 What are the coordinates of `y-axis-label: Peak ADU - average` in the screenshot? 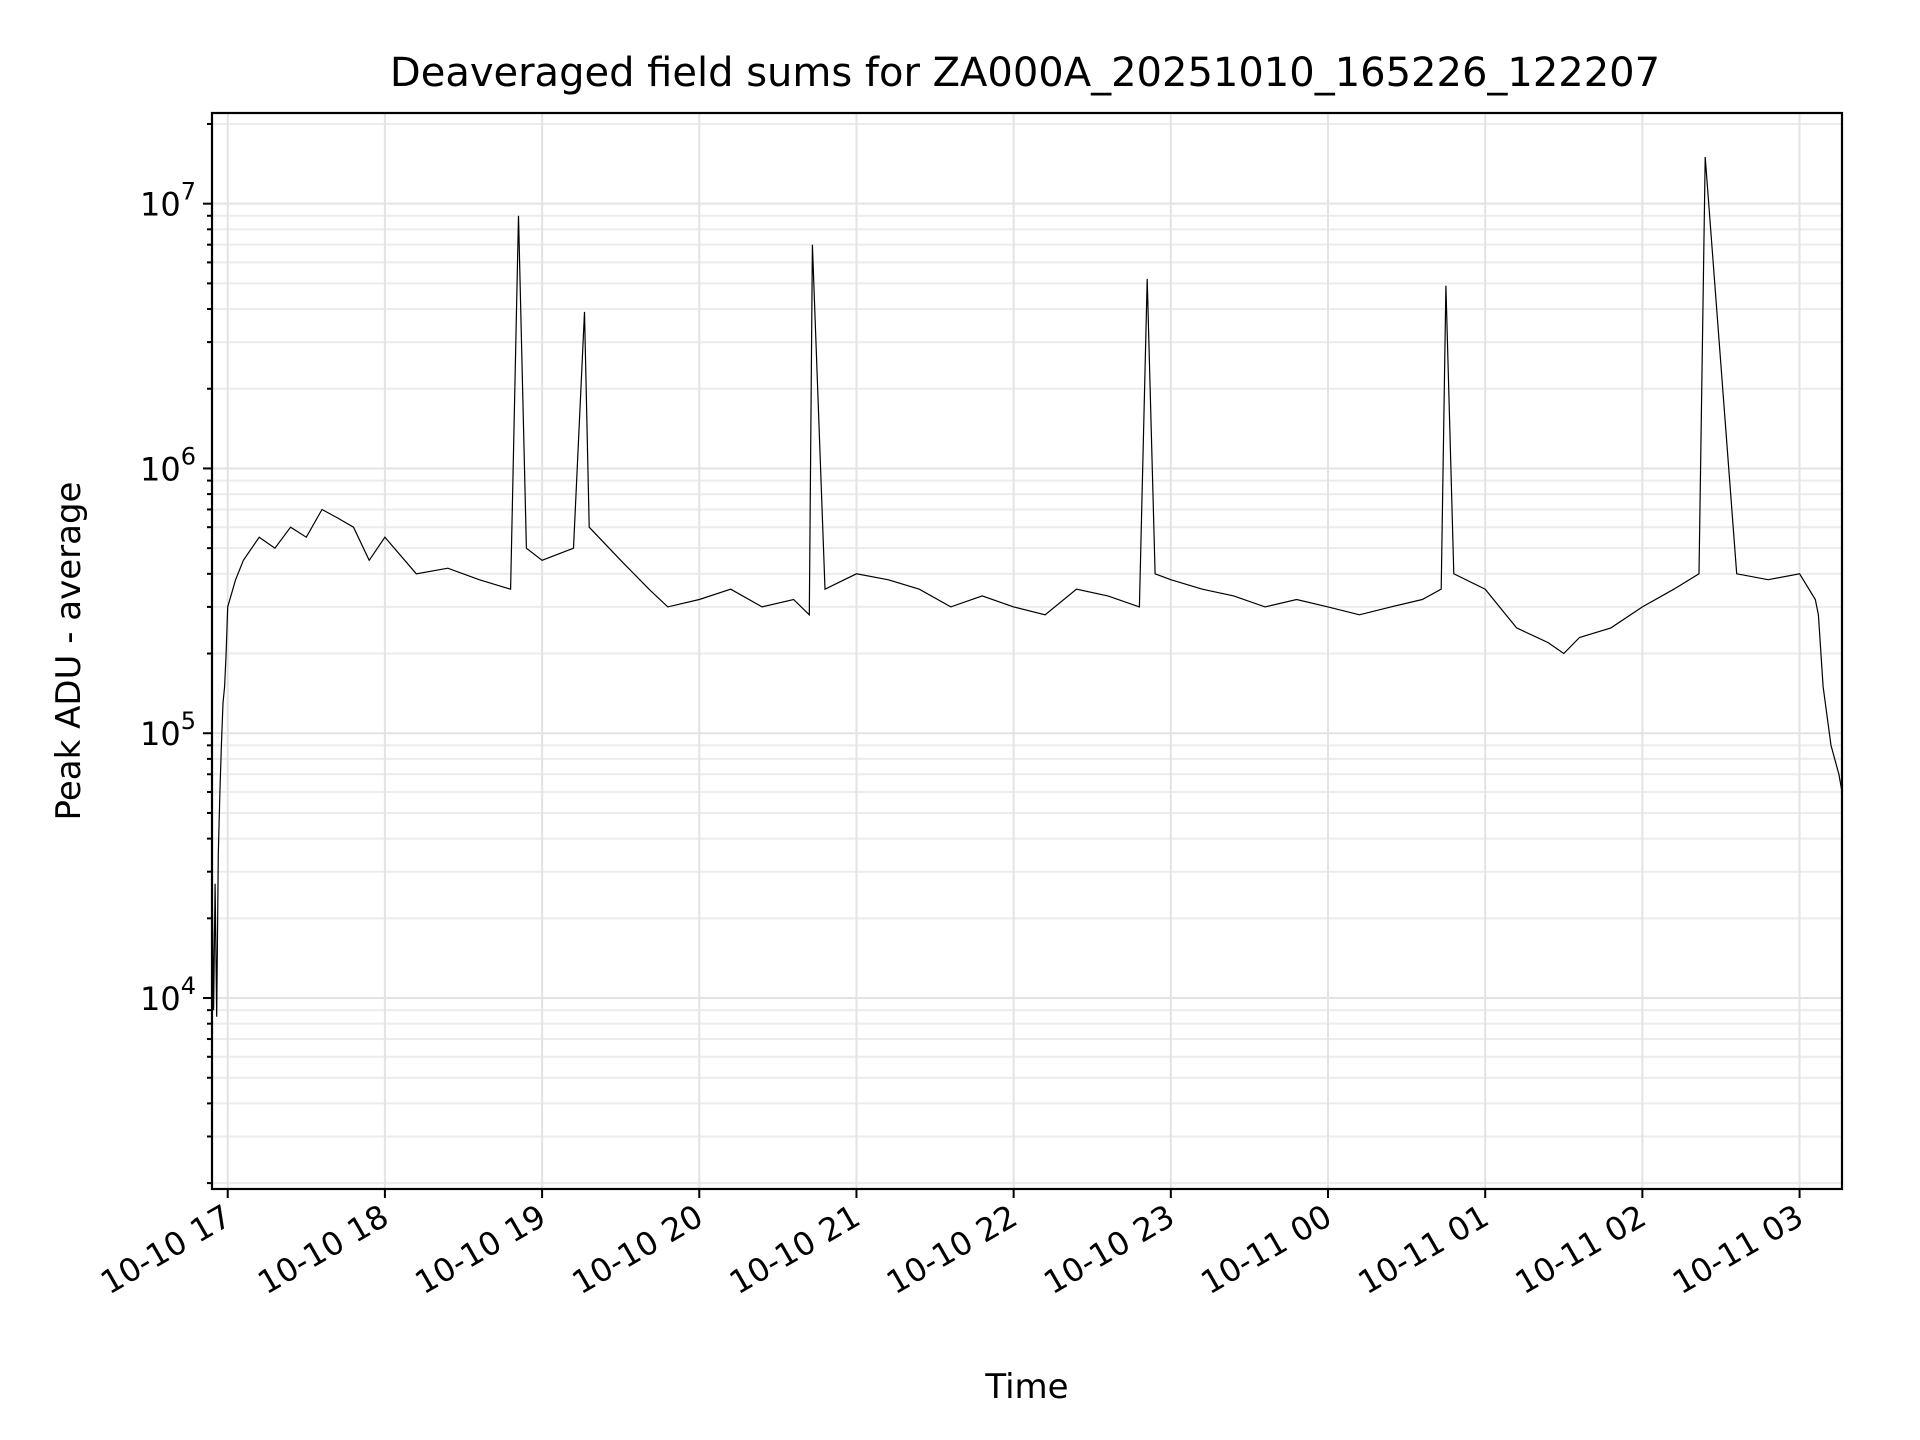 It's located at (69, 651).